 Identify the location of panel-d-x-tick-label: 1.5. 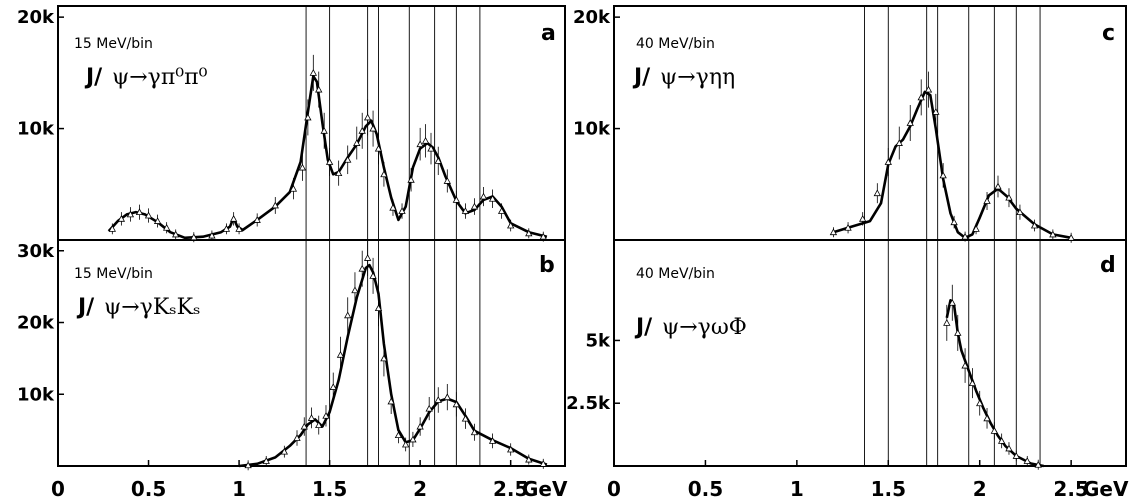
(888, 488).